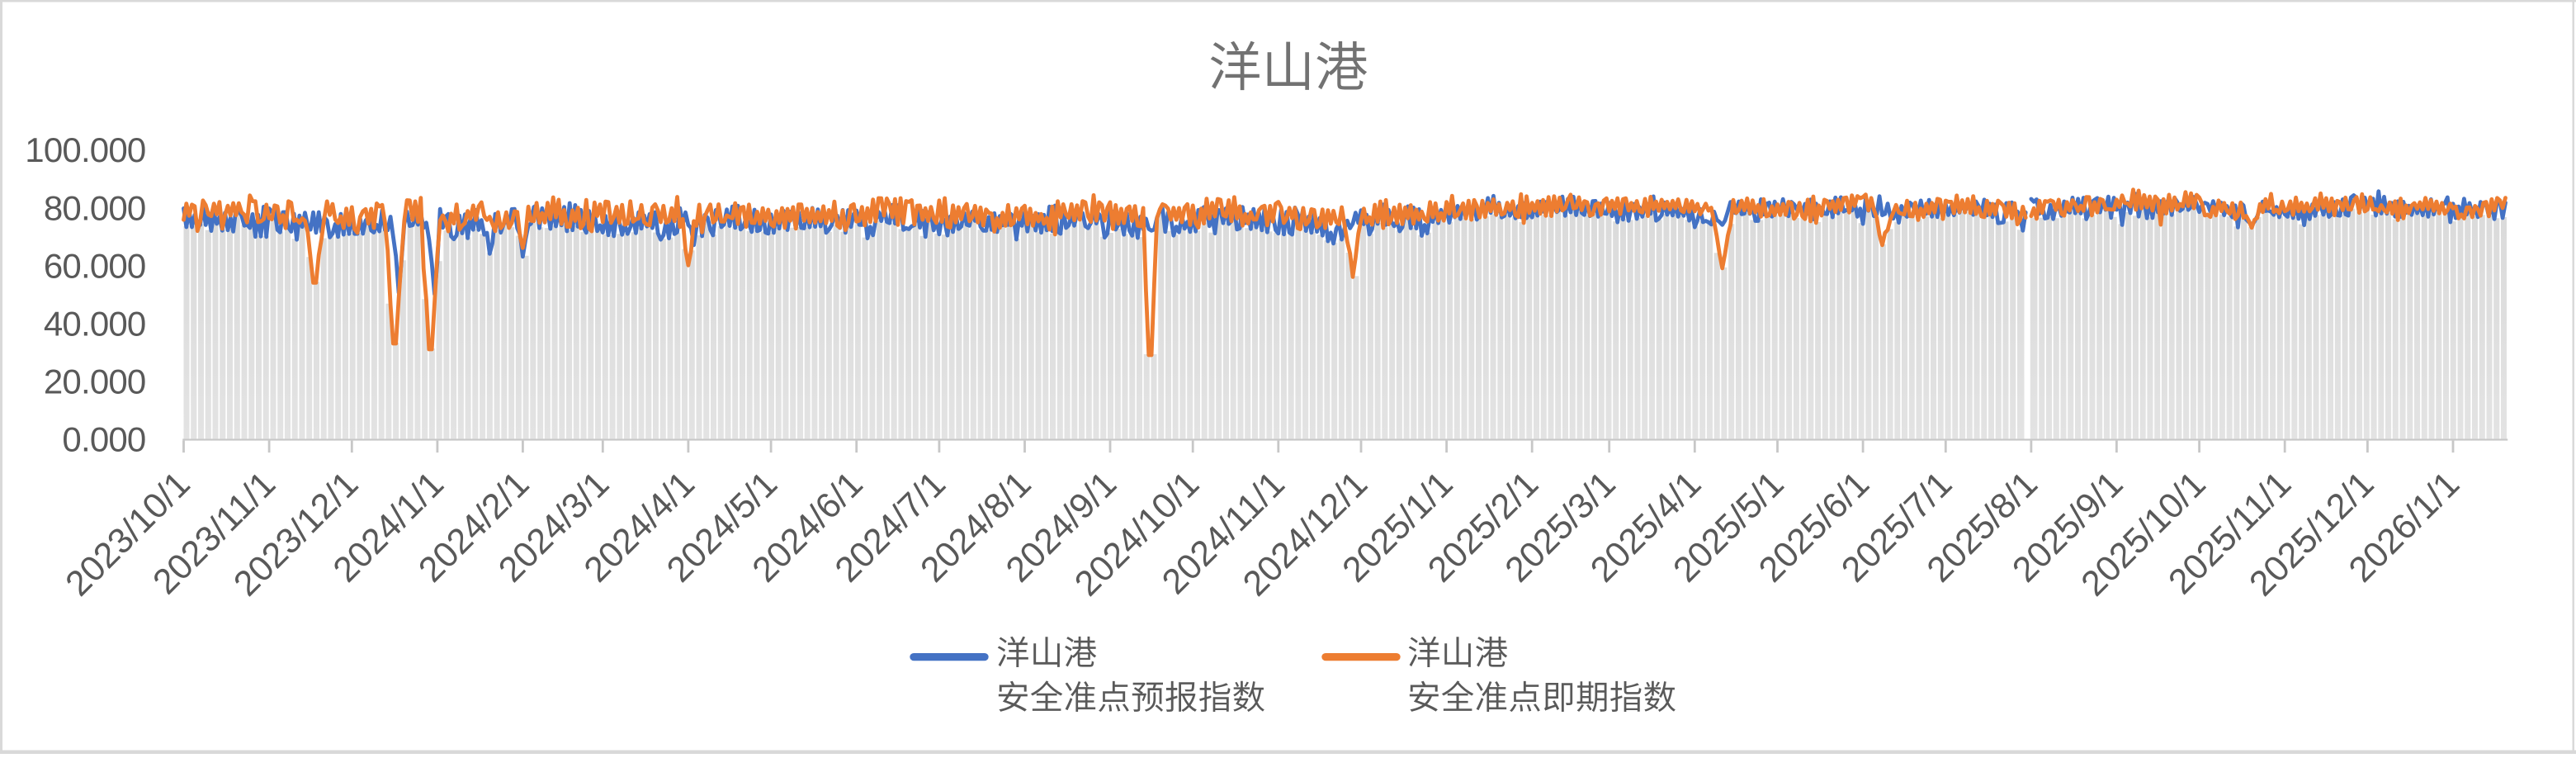 The width and height of the screenshot is (2576, 758). Describe the element at coordinates (95, 265) in the screenshot. I see `svg-text: 60.000` at that location.